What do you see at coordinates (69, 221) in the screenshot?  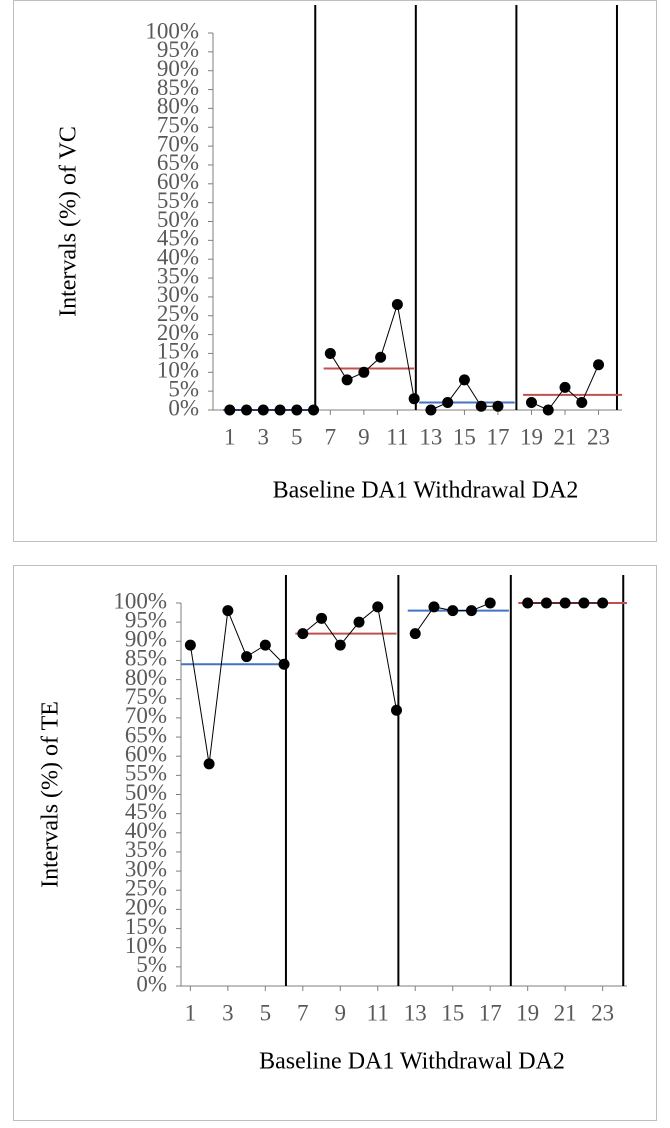 I see `y-axis-title: Intervals (%) of VC` at bounding box center [69, 221].